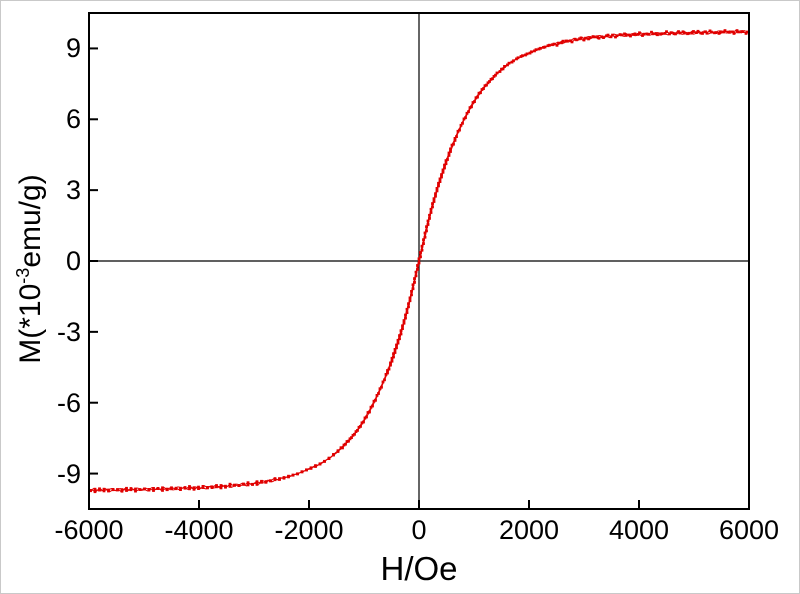 The width and height of the screenshot is (800, 594). I want to click on y-tick-label: 0, so click(73, 261).